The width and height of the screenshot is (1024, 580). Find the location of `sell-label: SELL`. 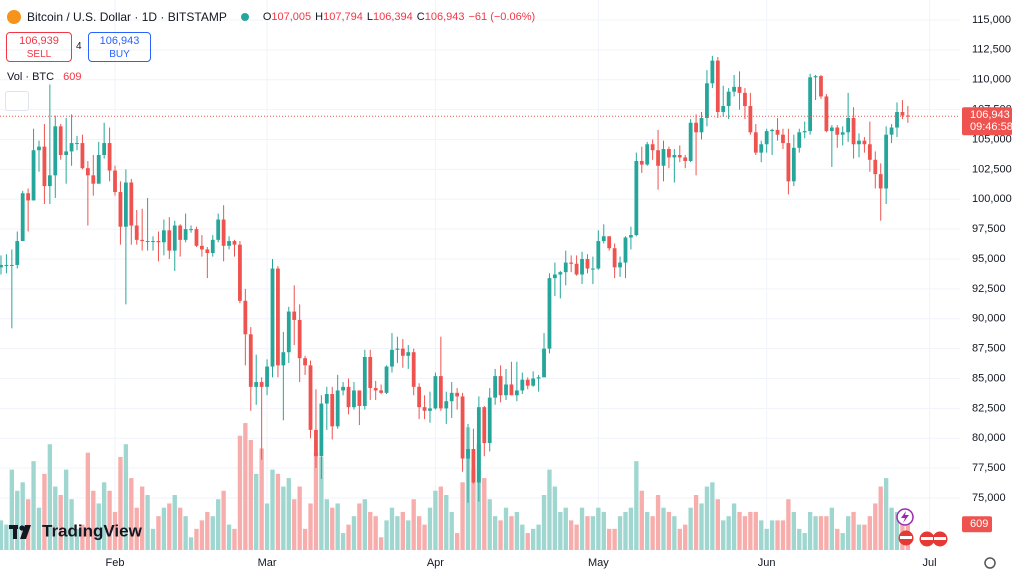

sell-label: SELL is located at coordinates (39, 54).